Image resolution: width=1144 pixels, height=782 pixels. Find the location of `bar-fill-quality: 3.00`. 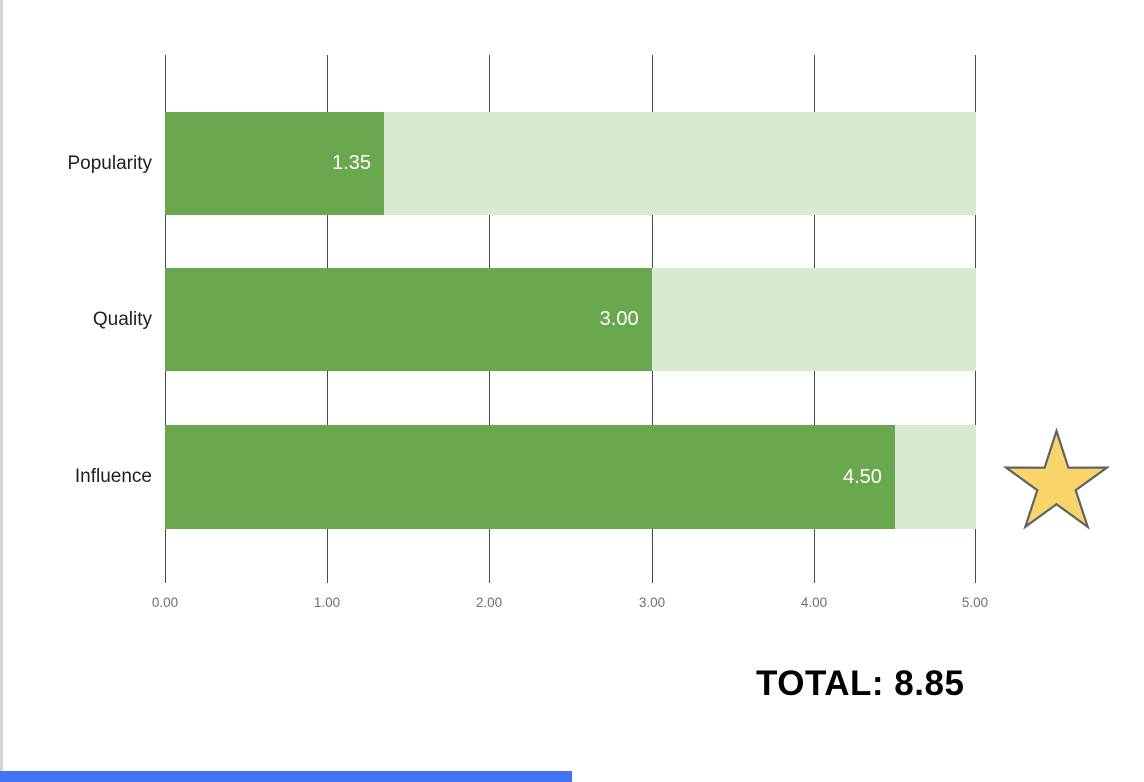

bar-fill-quality: 3.00 is located at coordinates (408, 319).